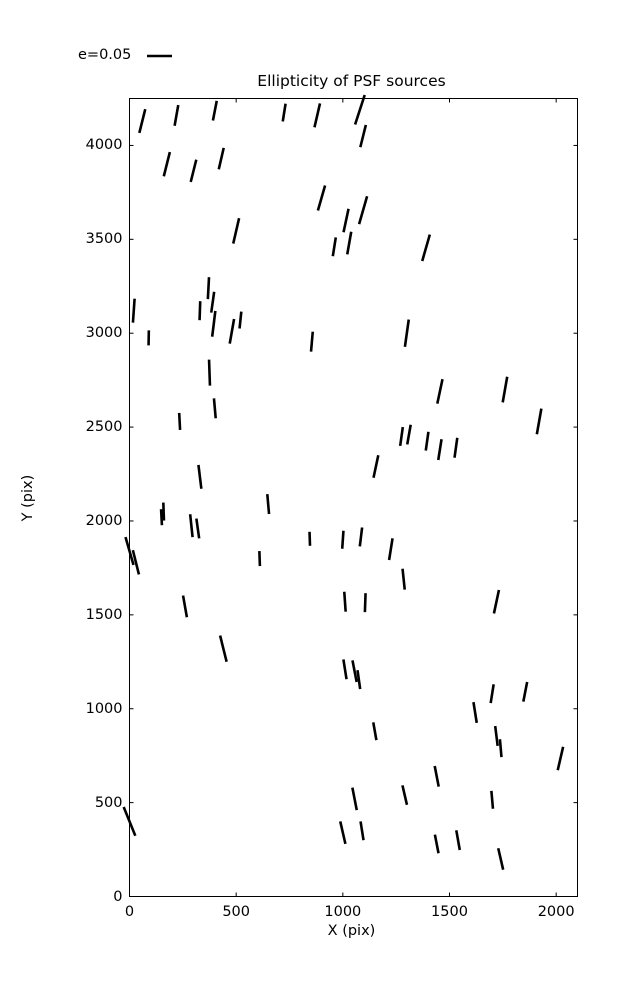 This screenshot has height=1000, width=637. Describe the element at coordinates (449, 911) in the screenshot. I see `x-tick-label: 1500` at that location.